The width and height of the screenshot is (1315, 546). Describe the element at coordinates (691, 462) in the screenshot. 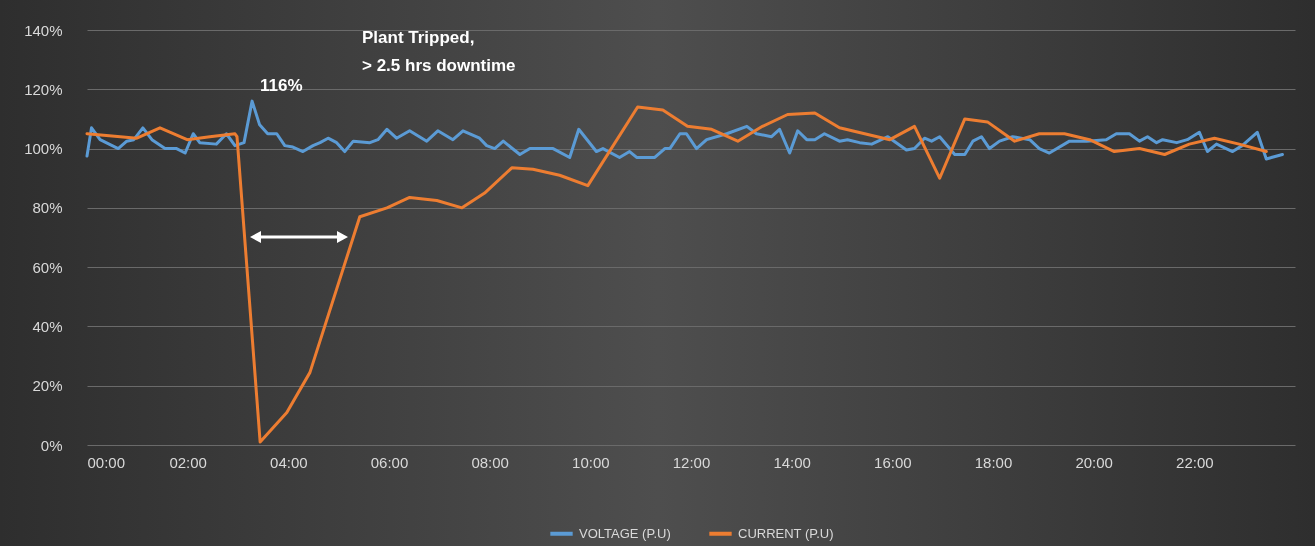

I see `x-tick-label: 12:00` at that location.